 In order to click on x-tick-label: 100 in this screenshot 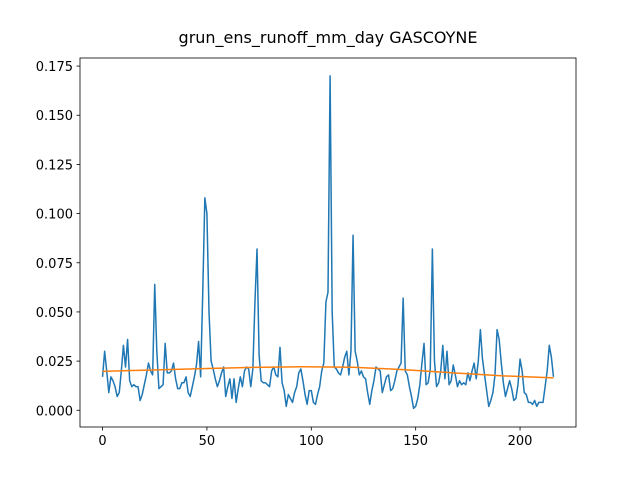, I will do `click(311, 441)`.